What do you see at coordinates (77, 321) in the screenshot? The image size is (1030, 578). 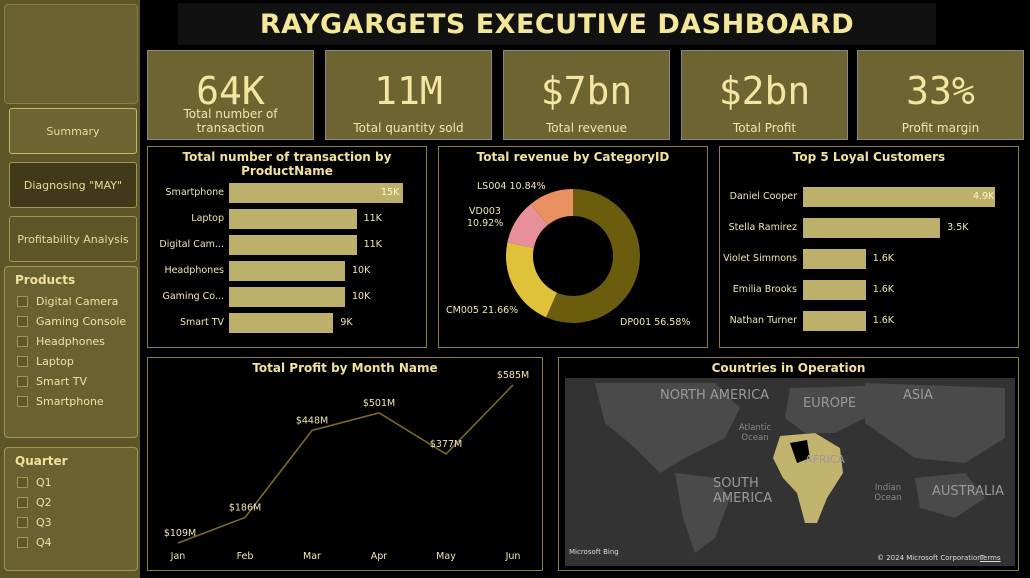 I see `filter-gaming-console: Gaming Console` at bounding box center [77, 321].